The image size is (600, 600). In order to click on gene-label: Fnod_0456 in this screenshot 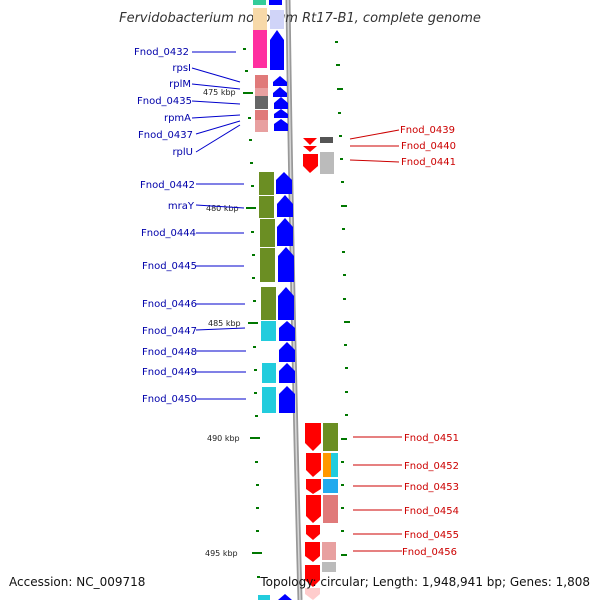, I will do `click(429, 552)`.